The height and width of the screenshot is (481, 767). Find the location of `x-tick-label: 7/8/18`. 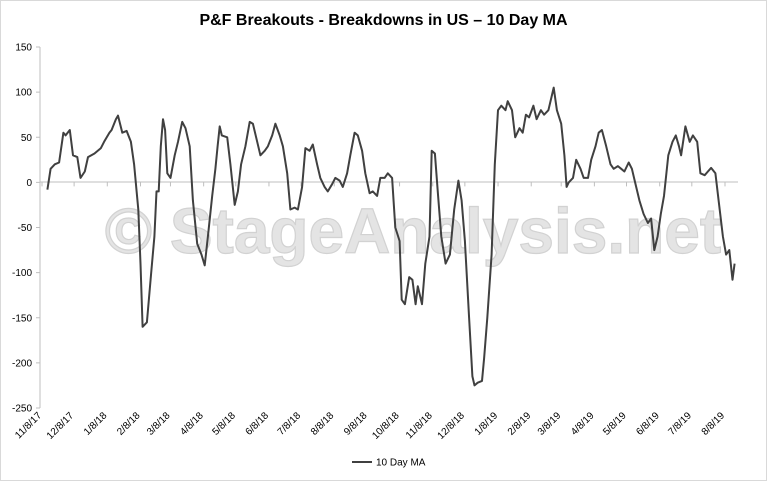

x-tick-label: 7/8/18 is located at coordinates (290, 424).